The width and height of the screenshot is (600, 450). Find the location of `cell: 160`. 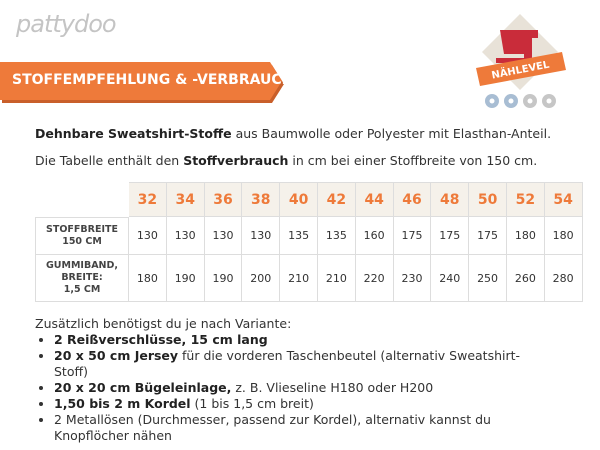

cell: 160 is located at coordinates (374, 236).